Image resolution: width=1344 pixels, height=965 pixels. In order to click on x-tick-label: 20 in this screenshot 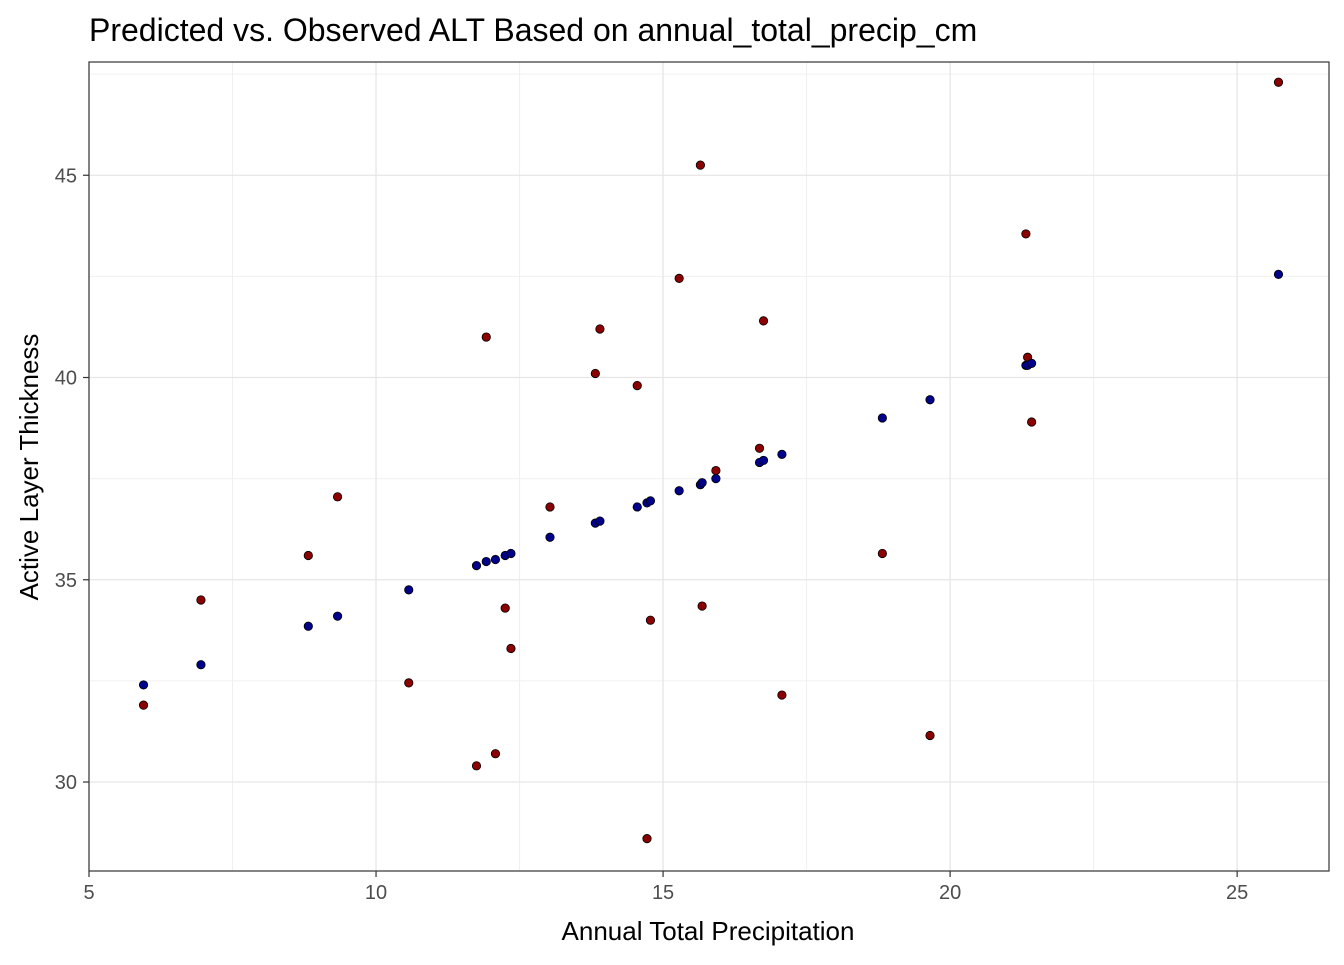, I will do `click(950, 893)`.